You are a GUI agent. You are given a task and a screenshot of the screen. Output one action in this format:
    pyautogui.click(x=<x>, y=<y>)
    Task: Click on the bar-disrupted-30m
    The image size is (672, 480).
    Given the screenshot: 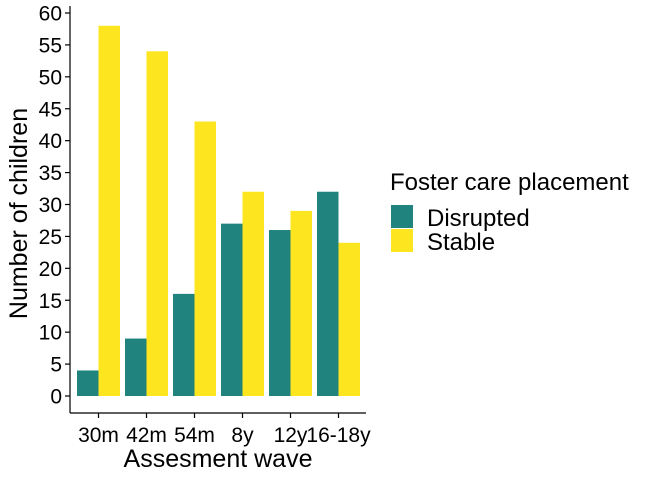 What is the action you would take?
    pyautogui.click(x=88, y=383)
    